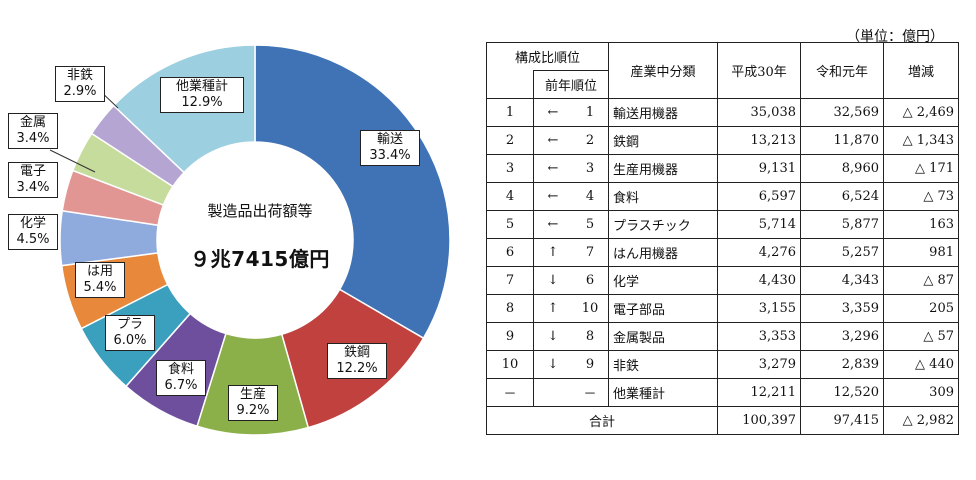  Describe the element at coordinates (663, 70) in the screenshot. I see `header-industry: 産業中分類` at that location.